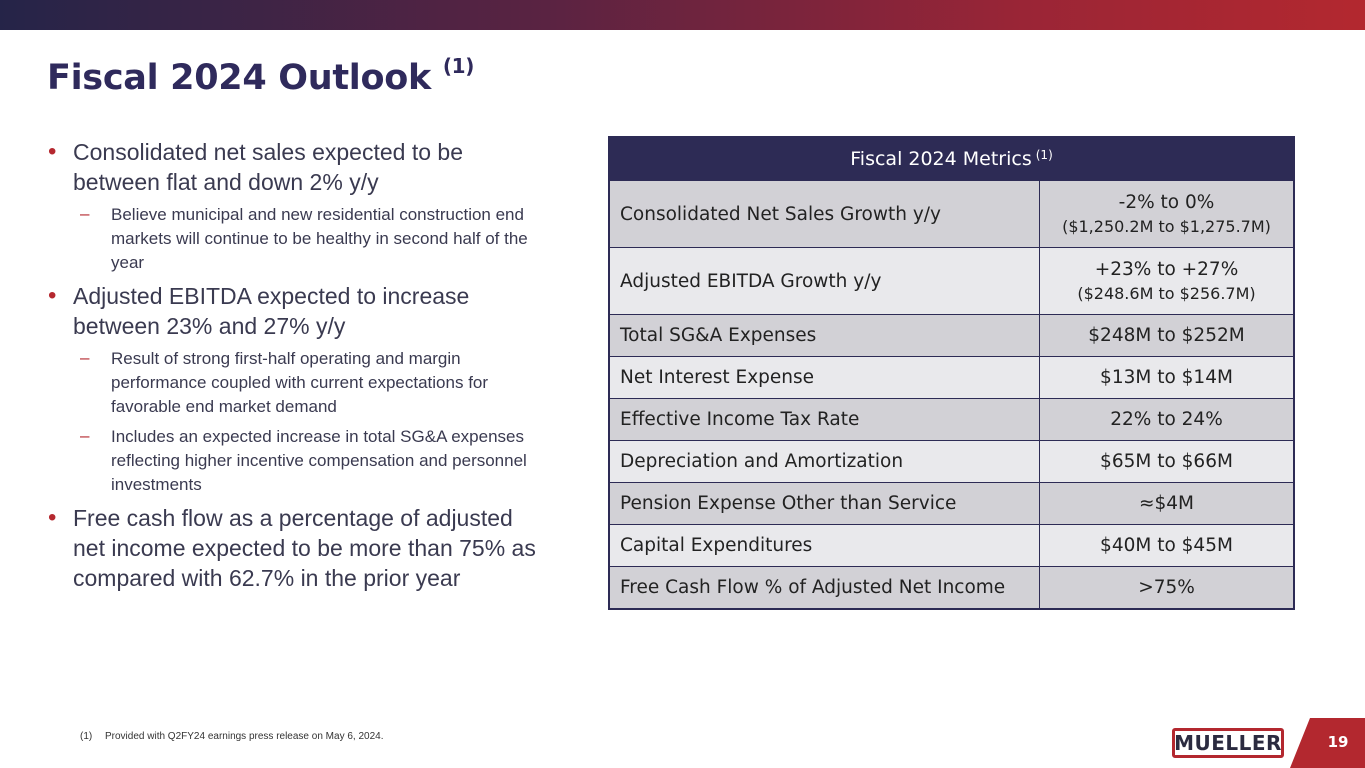 This screenshot has width=1365, height=768. Describe the element at coordinates (825, 419) in the screenshot. I see `metric-label: Effective Income Tax Rate` at that location.